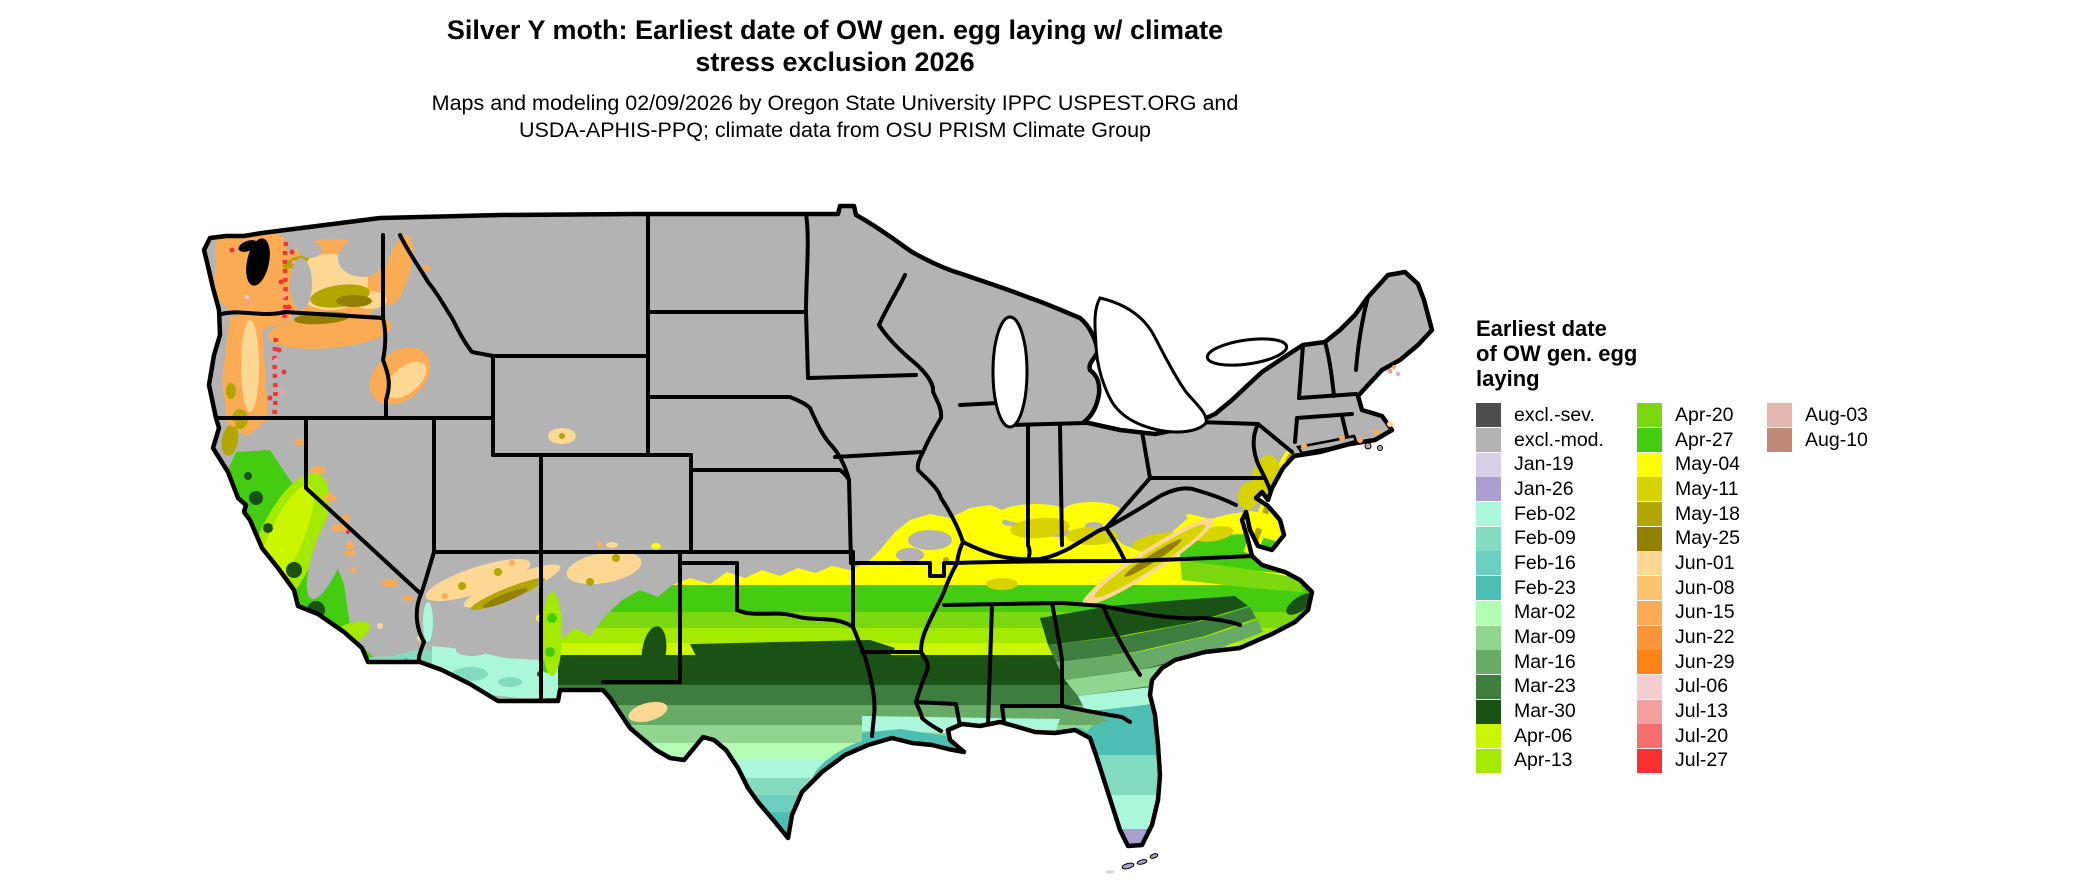 The width and height of the screenshot is (2100, 892). Describe the element at coordinates (1756, 353) in the screenshot. I see `legend-title: Earliest date of OW gen. egg laying` at that location.